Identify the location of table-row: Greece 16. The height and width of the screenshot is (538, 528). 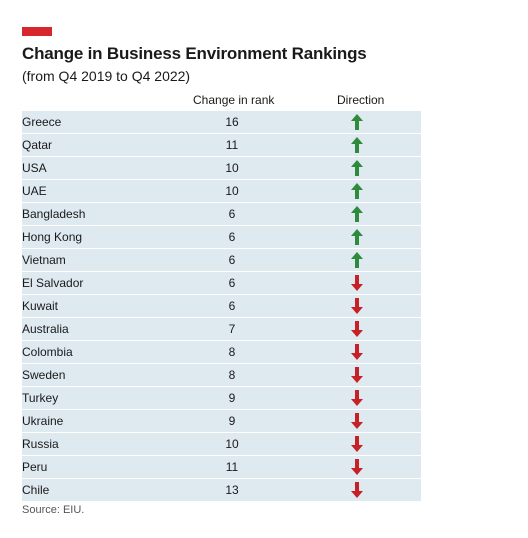
(221, 122).